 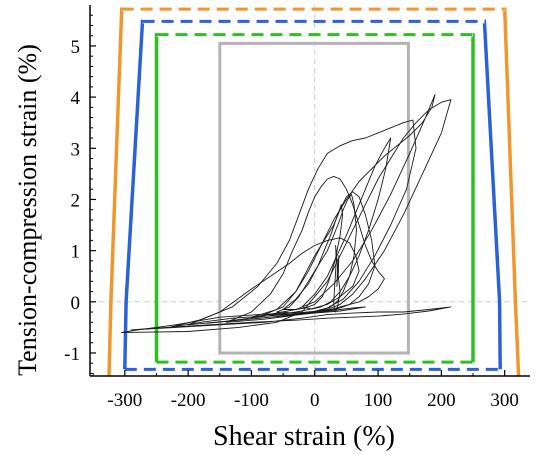 I want to click on y-tick-label: 3, so click(x=76, y=149).